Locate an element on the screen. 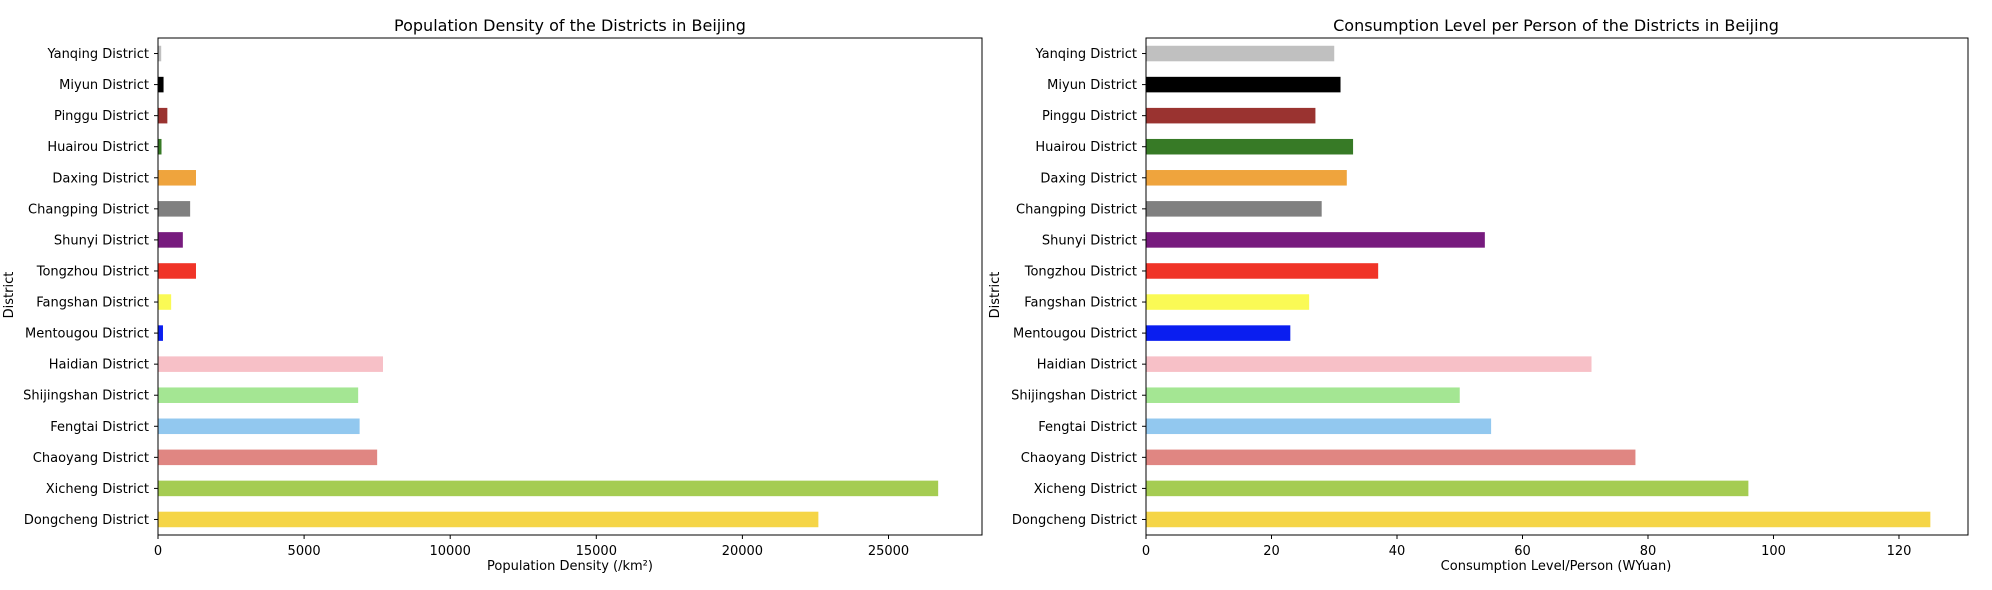 The width and height of the screenshot is (1992, 590). x-tick-group: 0 20 40 60 80 100 120 is located at coordinates (1527, 547).